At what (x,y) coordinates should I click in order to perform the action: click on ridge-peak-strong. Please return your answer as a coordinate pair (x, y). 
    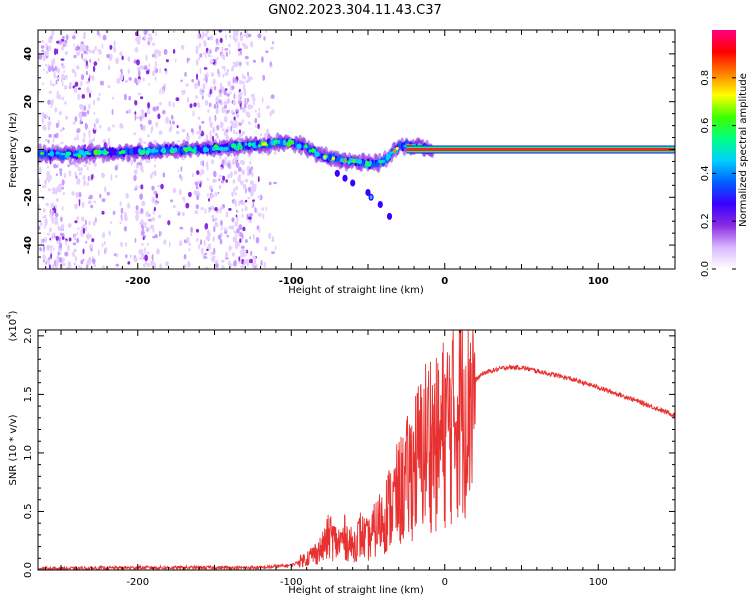
    Looking at the image, I should click on (395, 151).